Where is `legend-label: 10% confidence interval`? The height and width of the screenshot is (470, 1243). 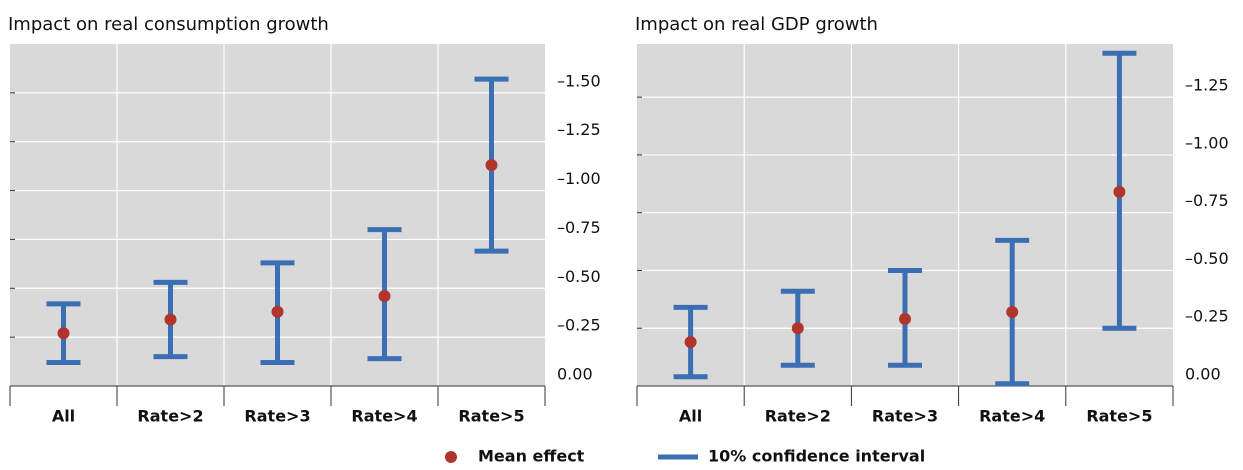 legend-label: 10% confidence interval is located at coordinates (816, 456).